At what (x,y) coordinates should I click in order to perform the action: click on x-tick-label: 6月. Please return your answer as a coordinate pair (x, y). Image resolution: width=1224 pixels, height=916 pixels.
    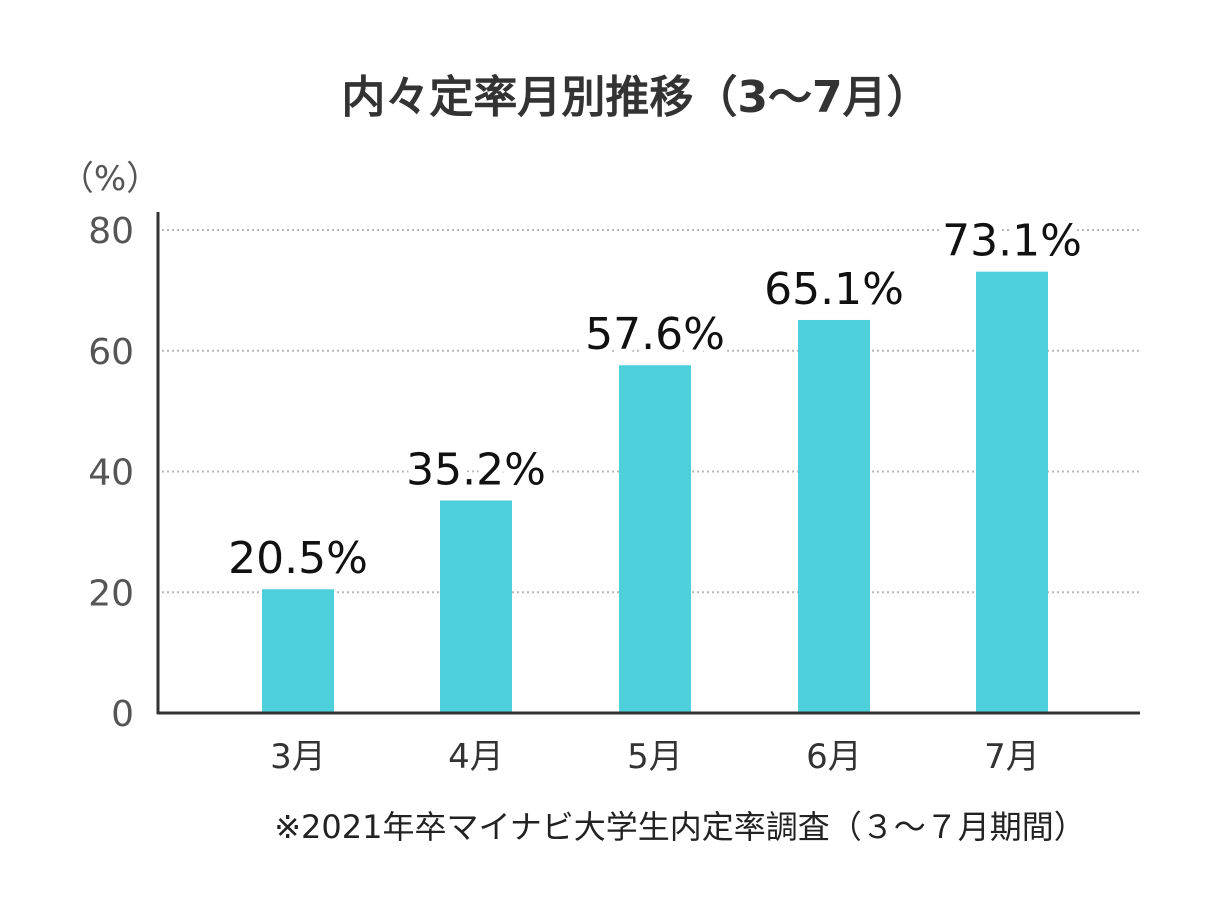
    Looking at the image, I should click on (834, 757).